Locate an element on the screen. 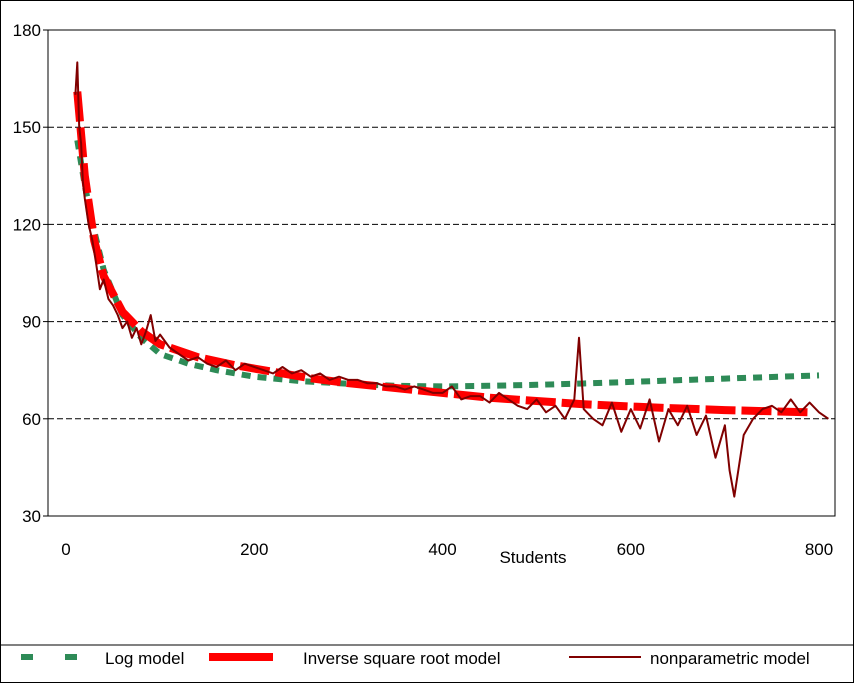 This screenshot has width=854, height=687. x-axis-ticks: 0 200 400 600 800 is located at coordinates (447, 549).